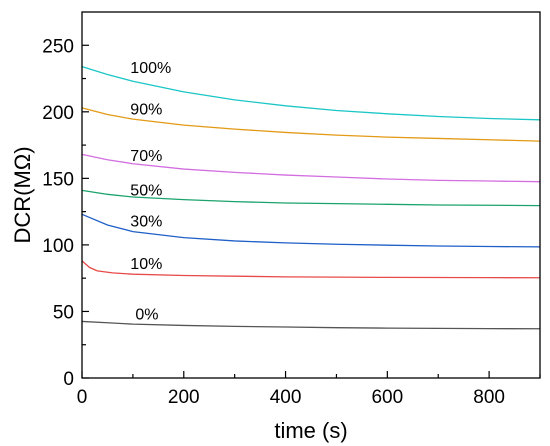 This screenshot has width=550, height=446. What do you see at coordinates (311, 230) in the screenshot?
I see `series-line-30pct` at bounding box center [311, 230].